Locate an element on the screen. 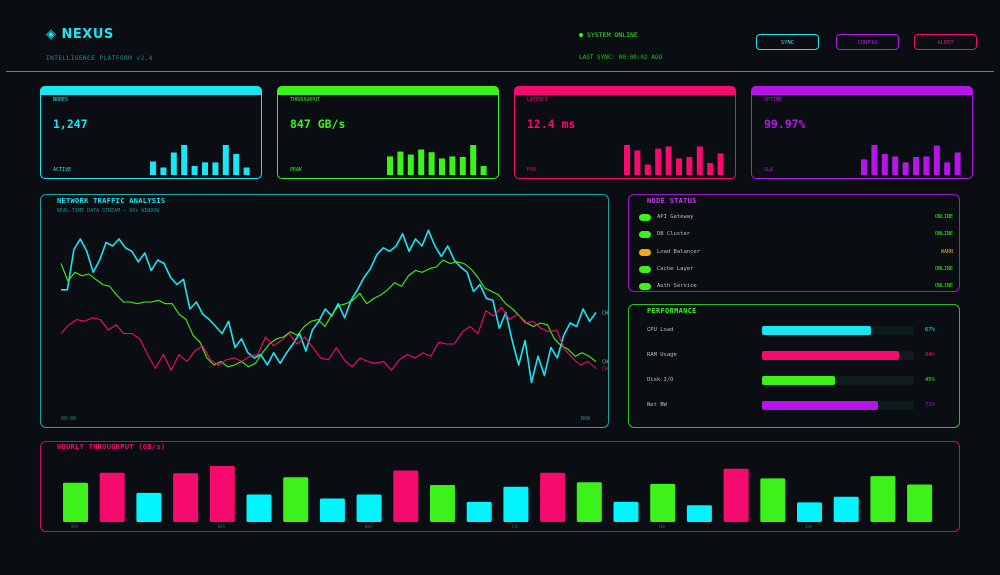  node-name: API Gateway is located at coordinates (675, 217).